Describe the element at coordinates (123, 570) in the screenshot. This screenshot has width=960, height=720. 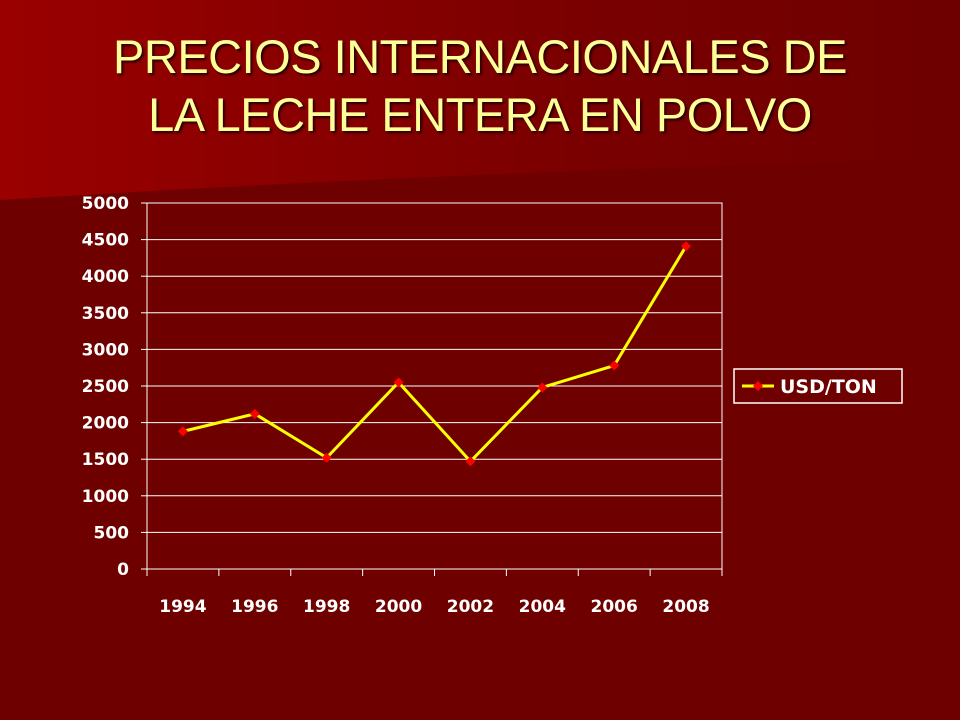
I see `y-tick-label-0: 0` at that location.